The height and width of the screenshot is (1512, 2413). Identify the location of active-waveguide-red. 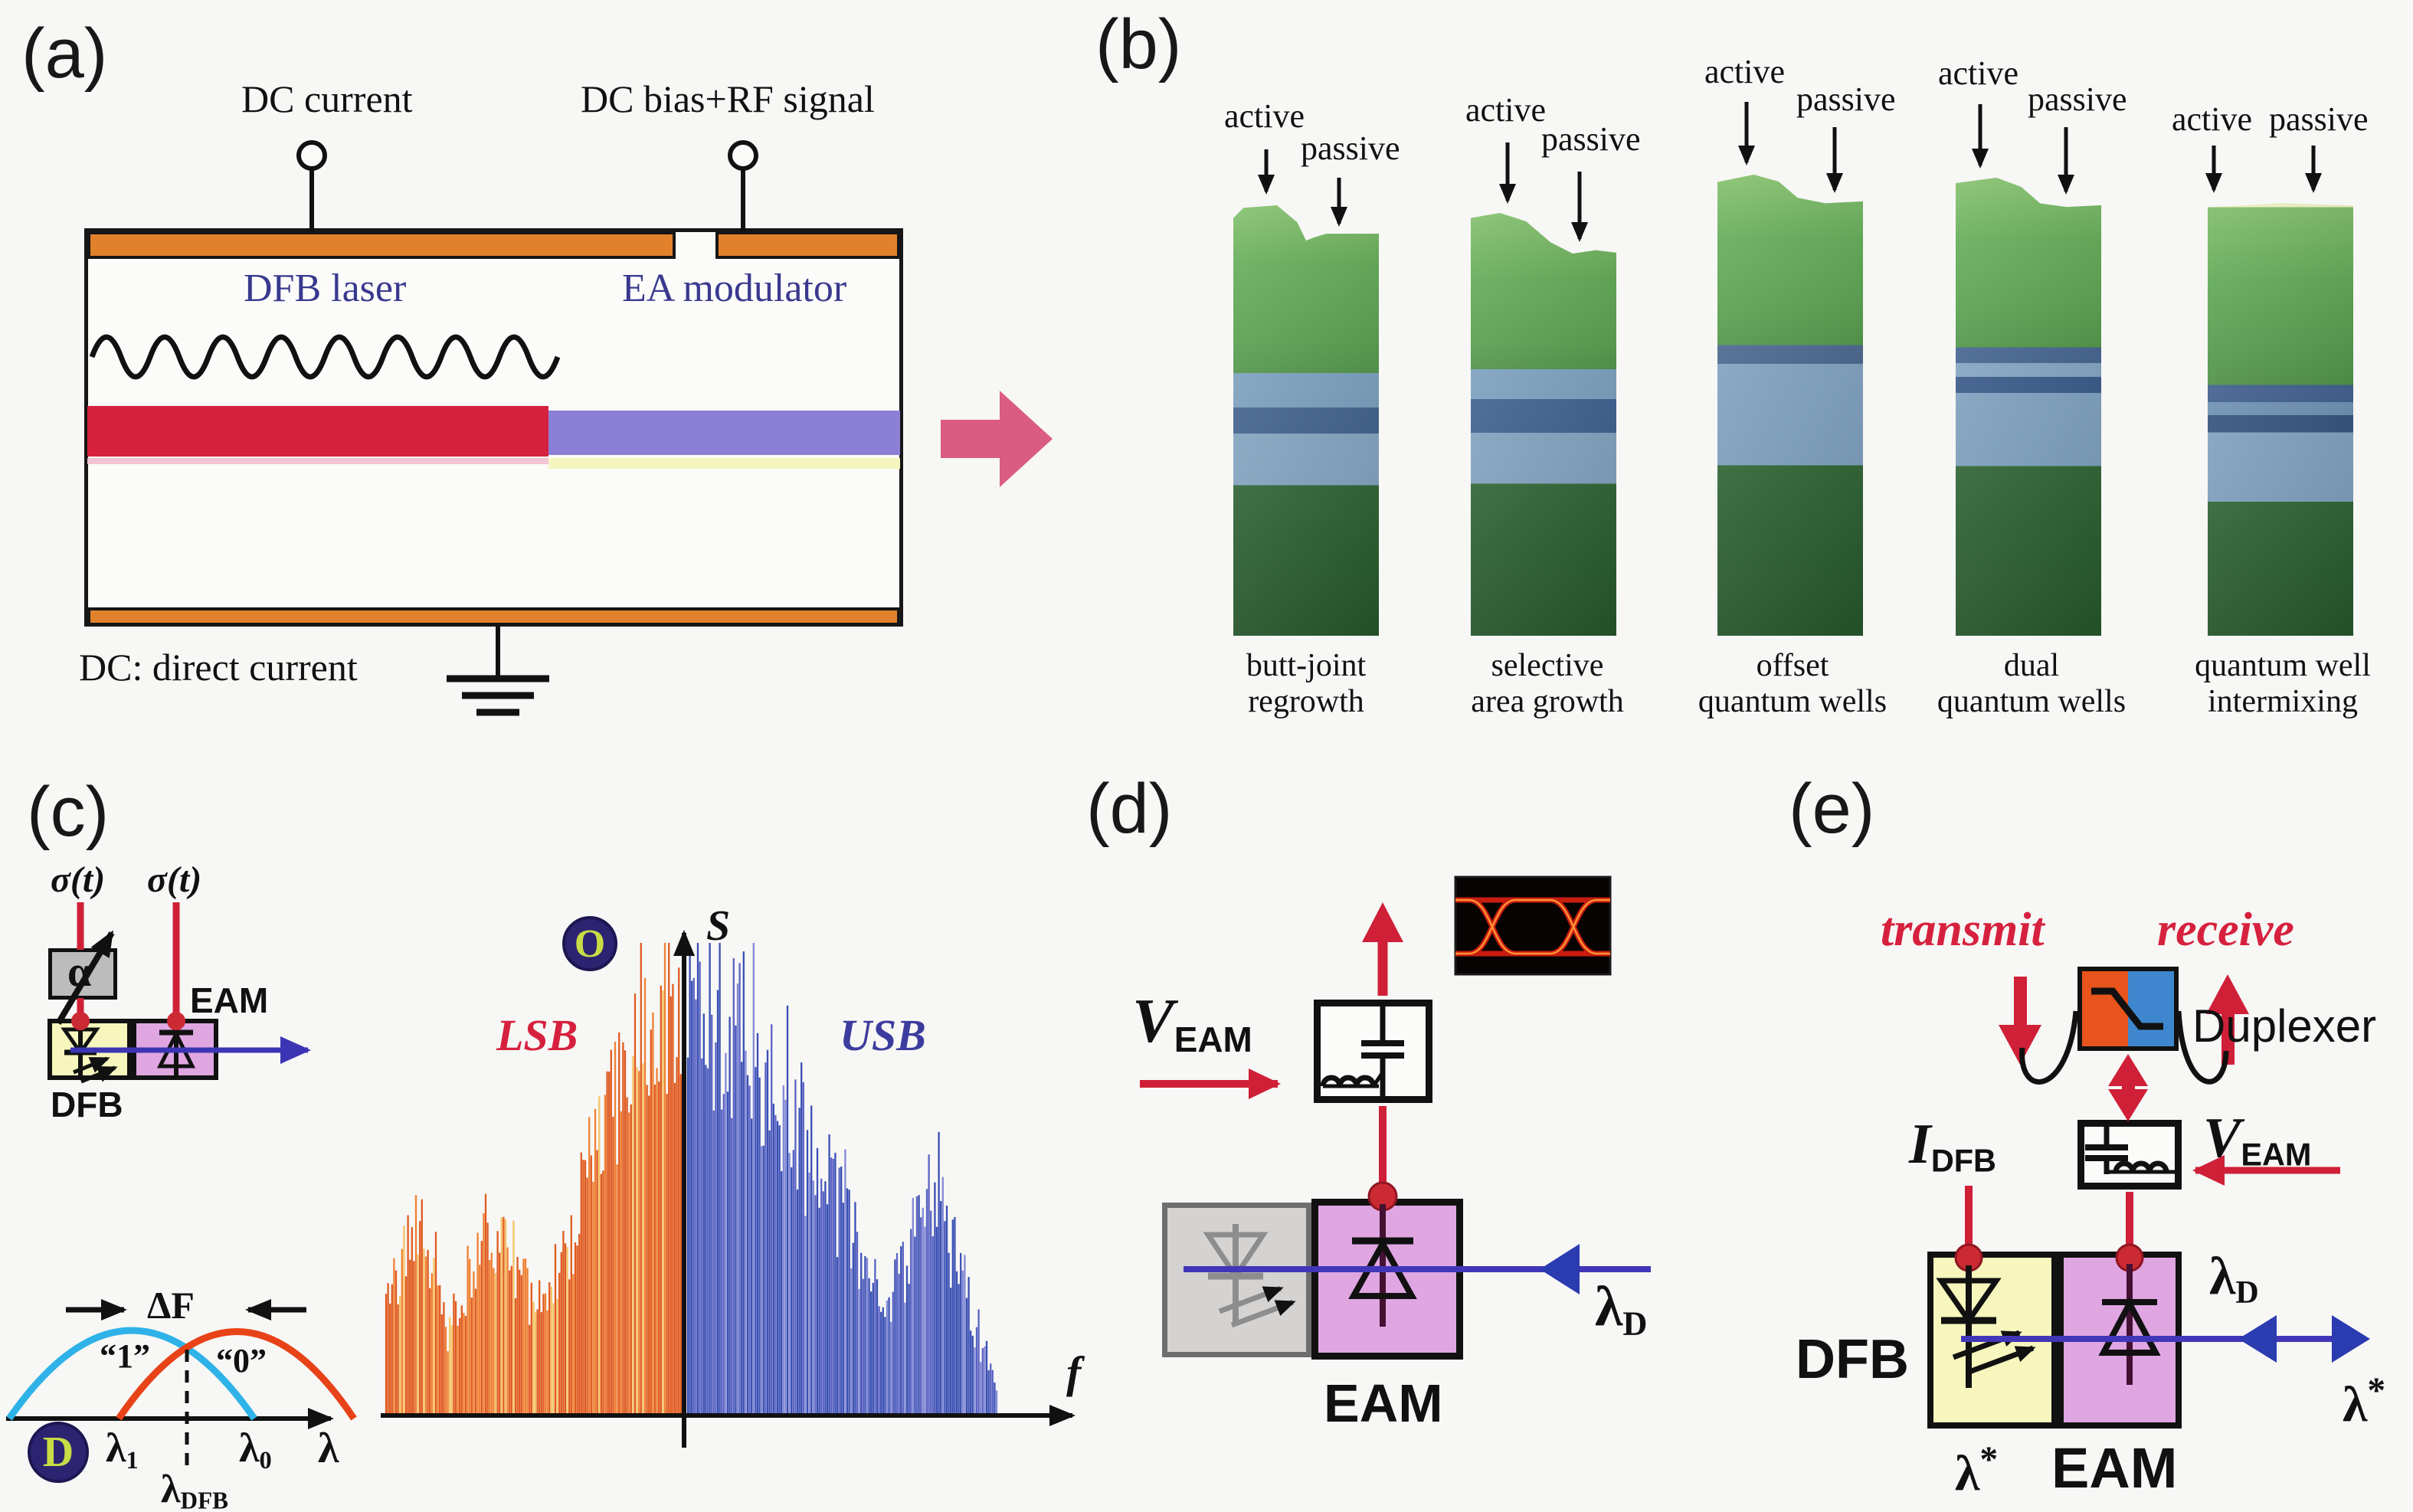
(317, 432).